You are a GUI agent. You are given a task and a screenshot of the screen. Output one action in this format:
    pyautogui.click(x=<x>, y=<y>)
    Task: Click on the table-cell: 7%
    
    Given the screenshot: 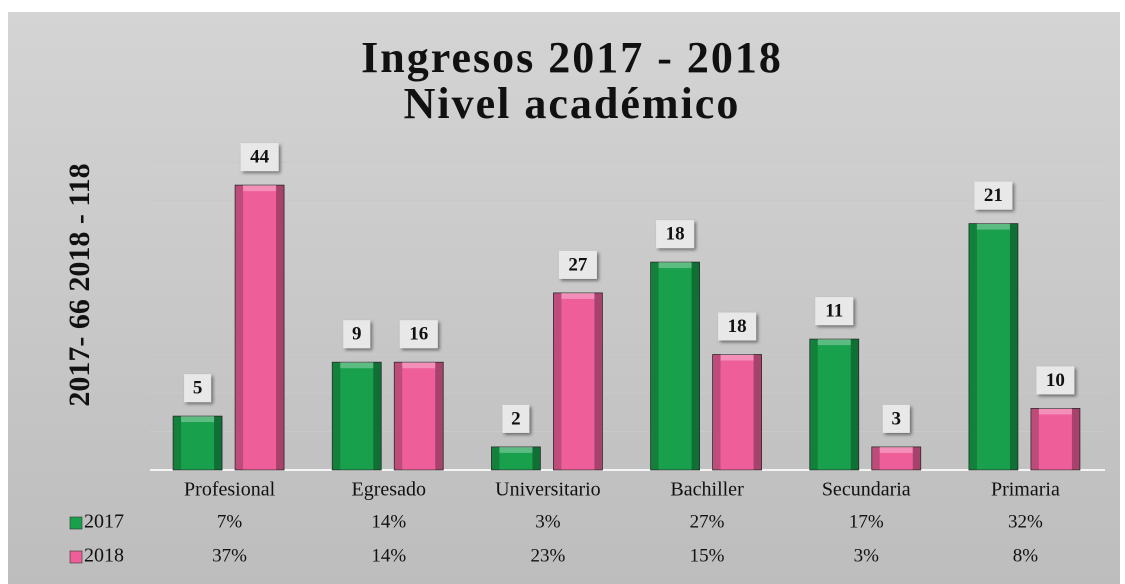 What is the action you would take?
    pyautogui.click(x=230, y=521)
    